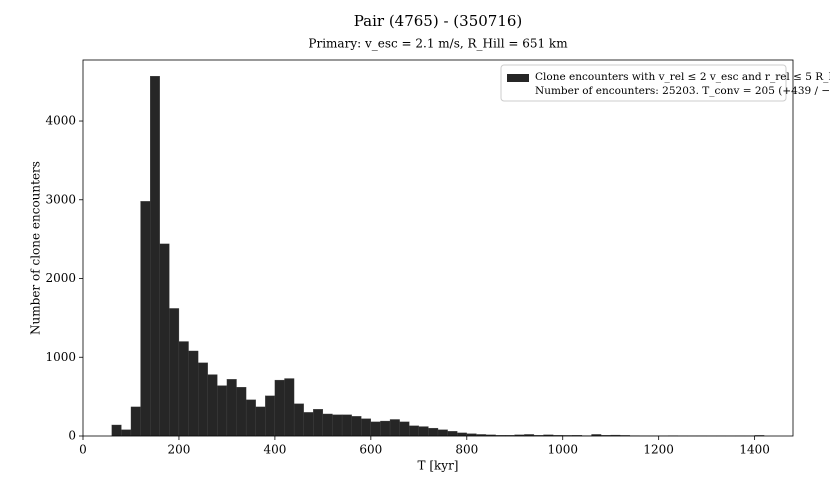 This screenshot has height=485, width=830. Describe the element at coordinates (658, 450) in the screenshot. I see `x-tick-label: 1200` at that location.